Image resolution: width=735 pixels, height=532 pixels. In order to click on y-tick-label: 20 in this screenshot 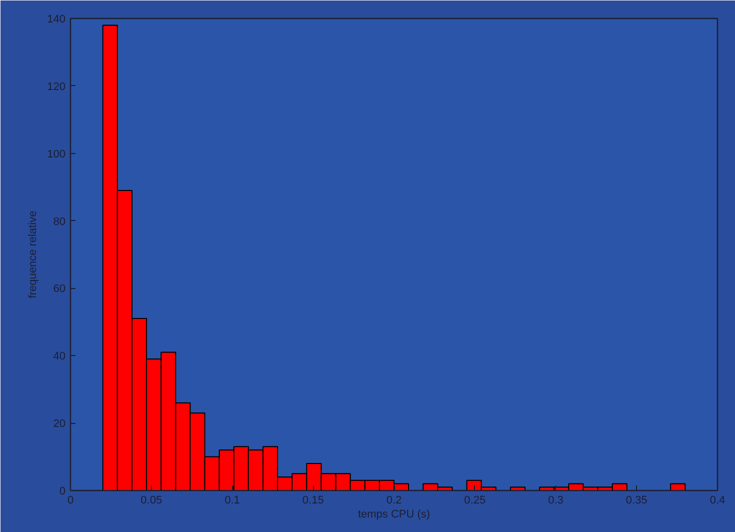, I will do `click(59, 424)`.